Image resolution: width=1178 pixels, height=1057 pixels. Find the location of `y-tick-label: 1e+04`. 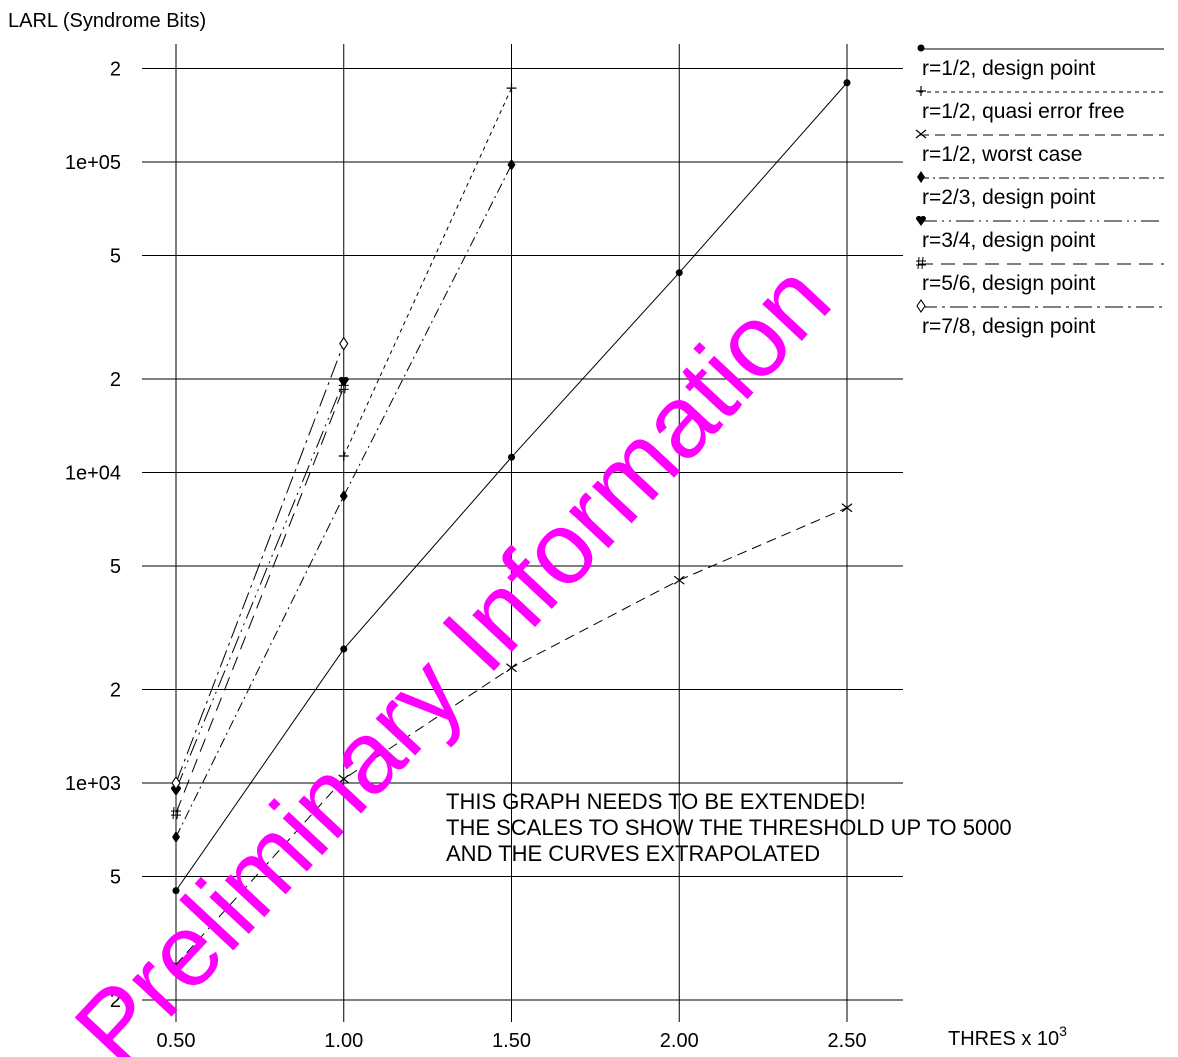

y-tick-label: 1e+04 is located at coordinates (93, 473).